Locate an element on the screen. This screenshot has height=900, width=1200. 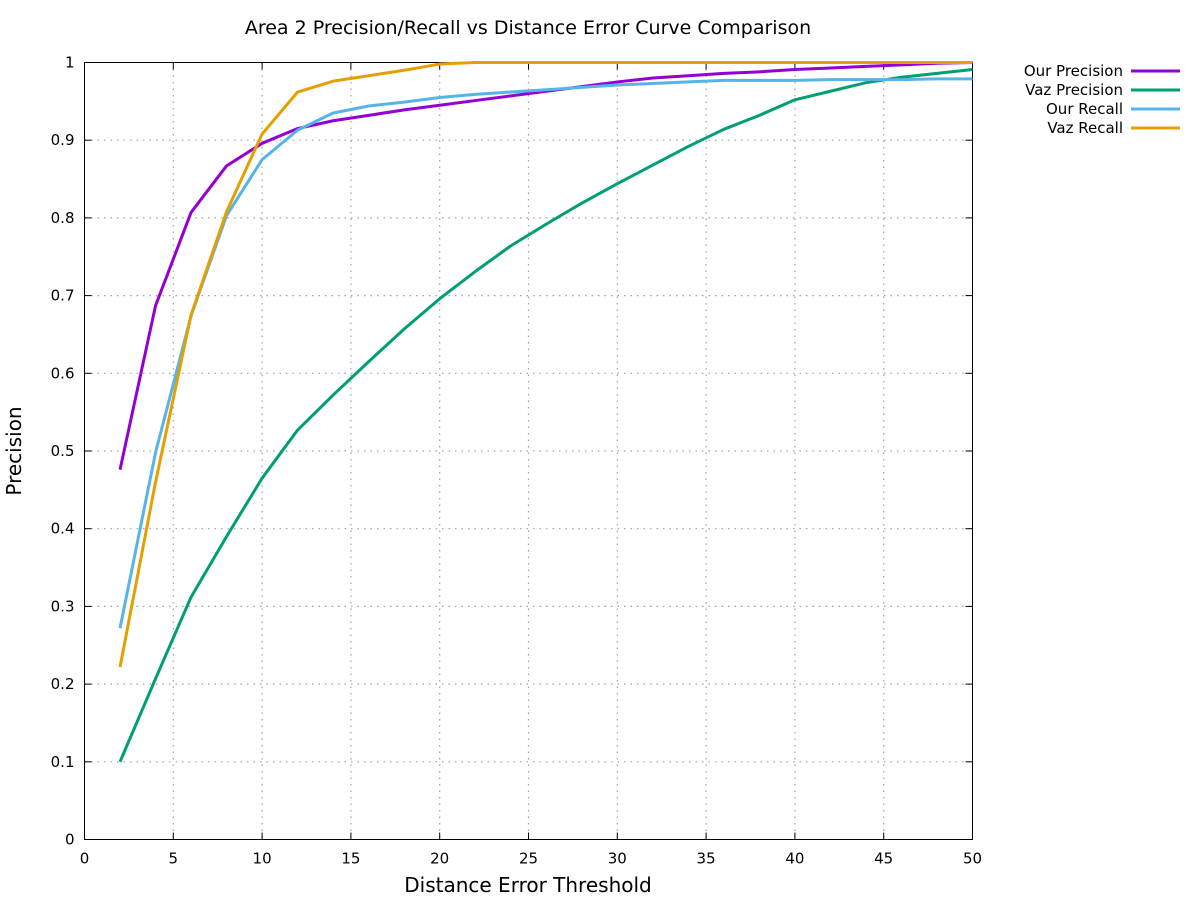
x-tick-label: 30 is located at coordinates (617, 859).